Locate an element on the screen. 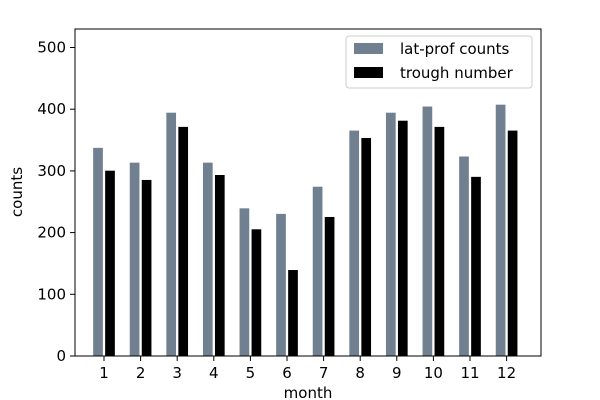 This screenshot has height=400, width=600. legend-swatch-lat-prof-counts is located at coordinates (368, 48).